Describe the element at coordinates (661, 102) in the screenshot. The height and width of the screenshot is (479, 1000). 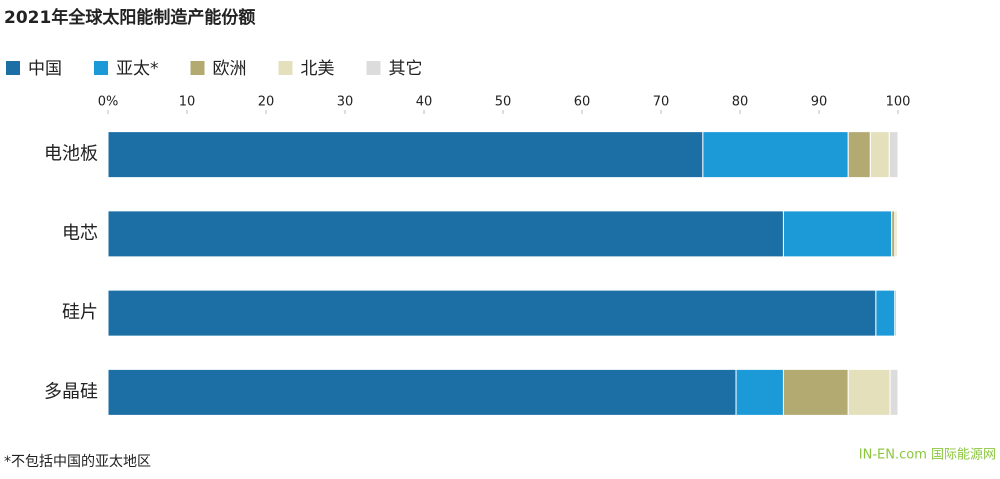
I see `x-tick-label: 70` at that location.